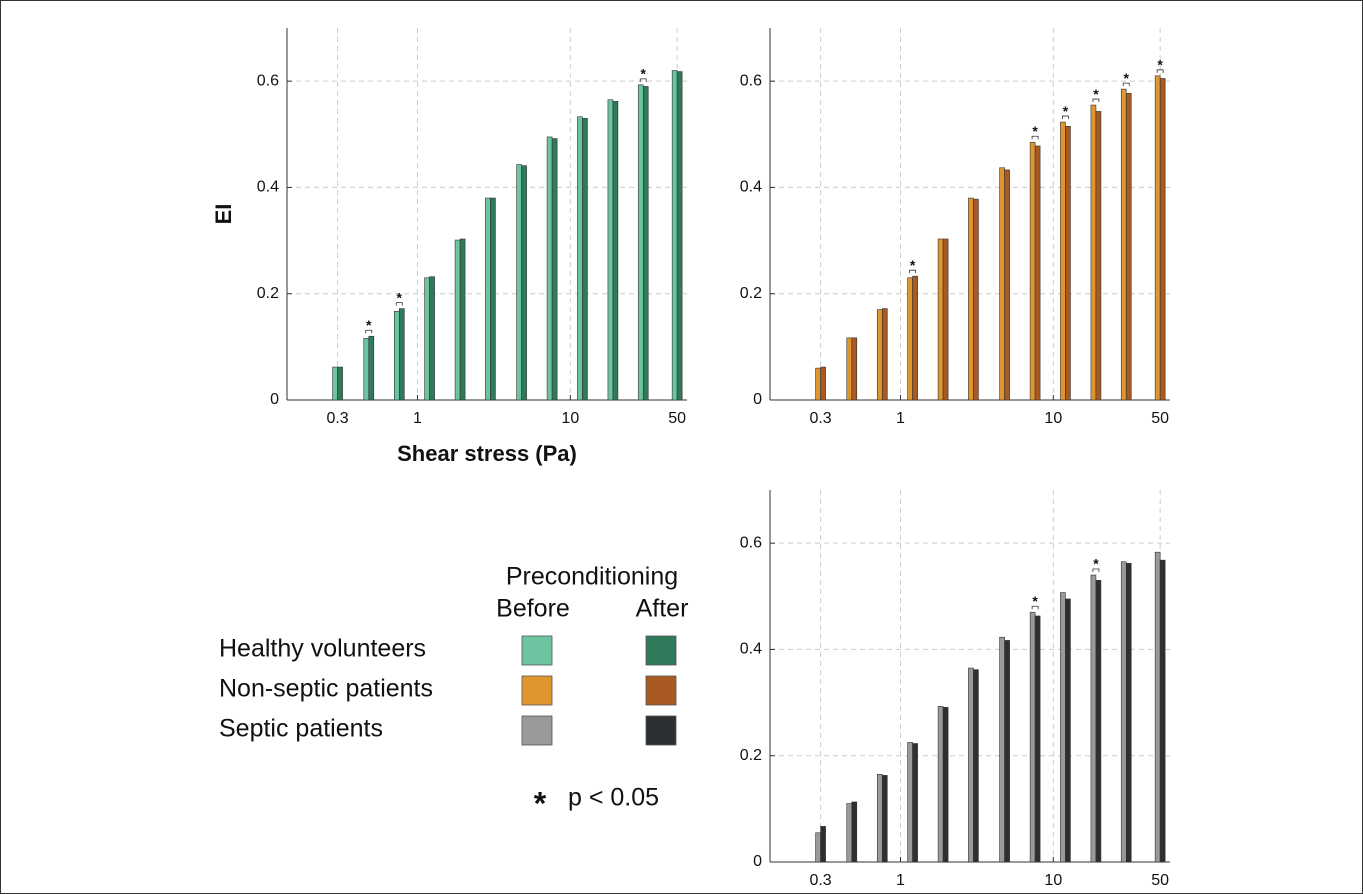 The height and width of the screenshot is (894, 1363). I want to click on legend-label: Non-septic patients, so click(326, 689).